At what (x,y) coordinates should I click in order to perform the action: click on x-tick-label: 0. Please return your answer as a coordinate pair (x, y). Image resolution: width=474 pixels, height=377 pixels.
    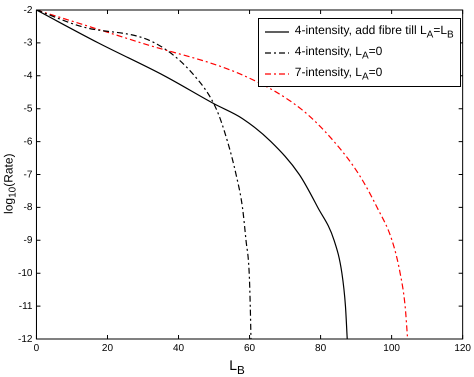
    Looking at the image, I should click on (37, 348).